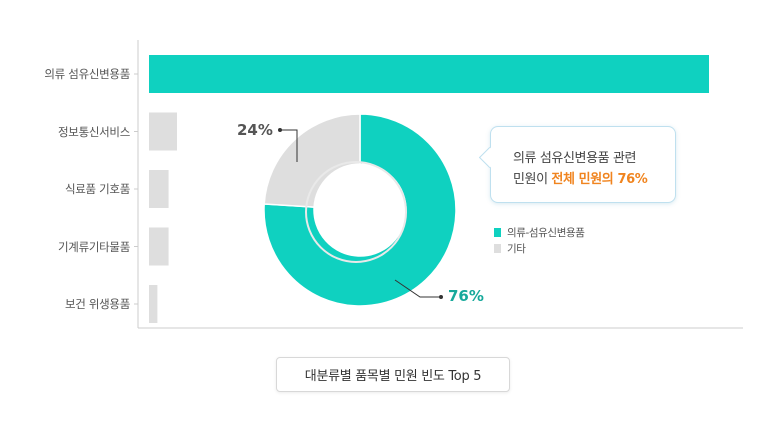  What do you see at coordinates (94, 246) in the screenshot?
I see `category-label-4: 기계류기타물품` at bounding box center [94, 246].